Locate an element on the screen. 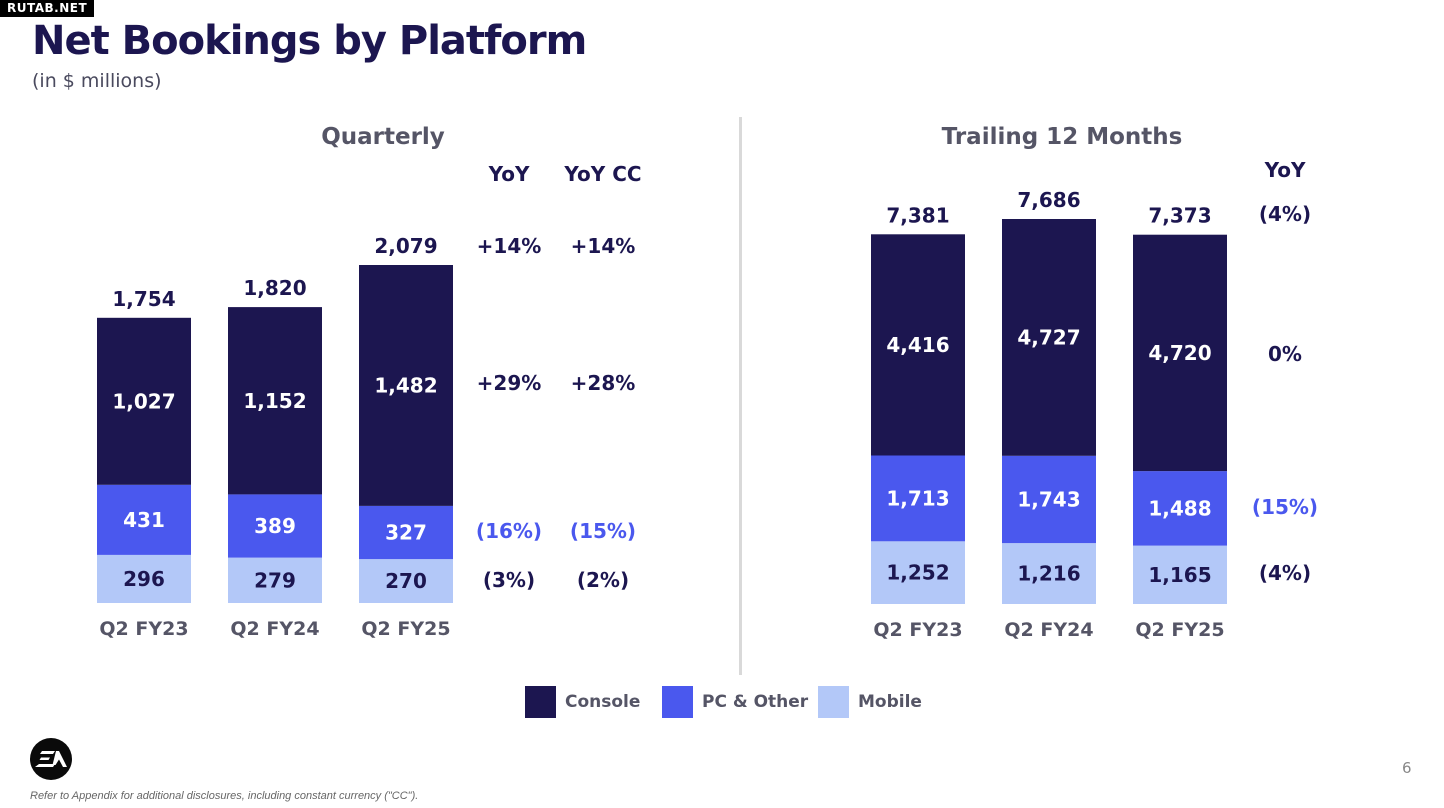 This screenshot has height=808, width=1444. ttm-value-label-console-q2-fy25: 4,720 is located at coordinates (1179, 353).